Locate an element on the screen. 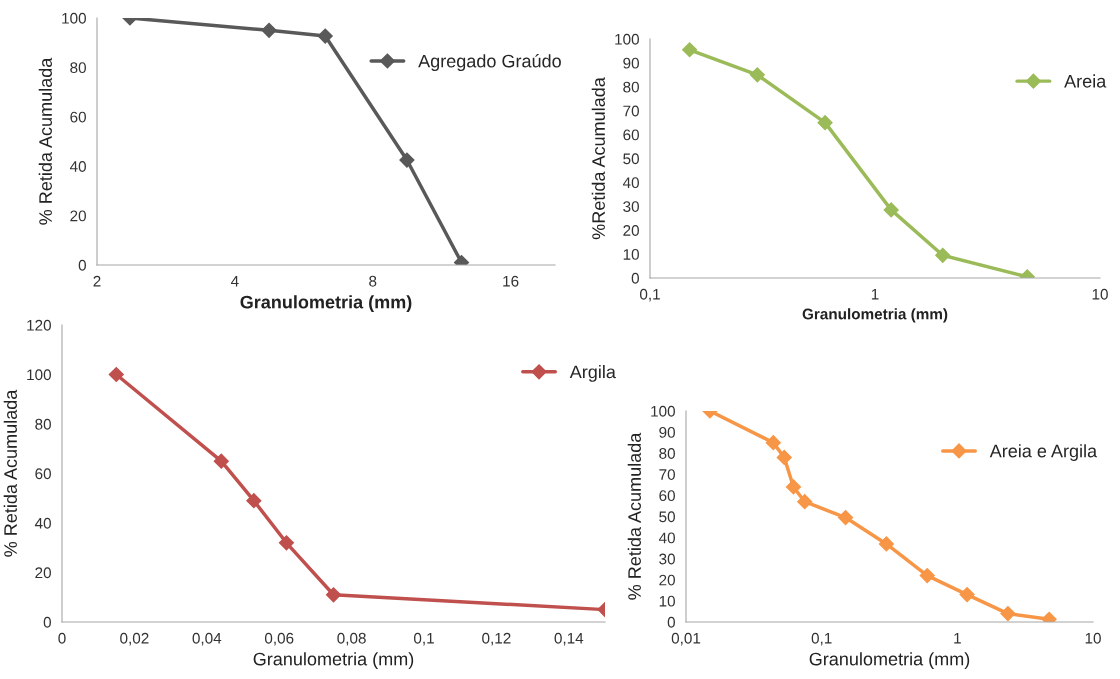 The image size is (1120, 679). y-axis-title: %Retida Acumulada is located at coordinates (598, 158).